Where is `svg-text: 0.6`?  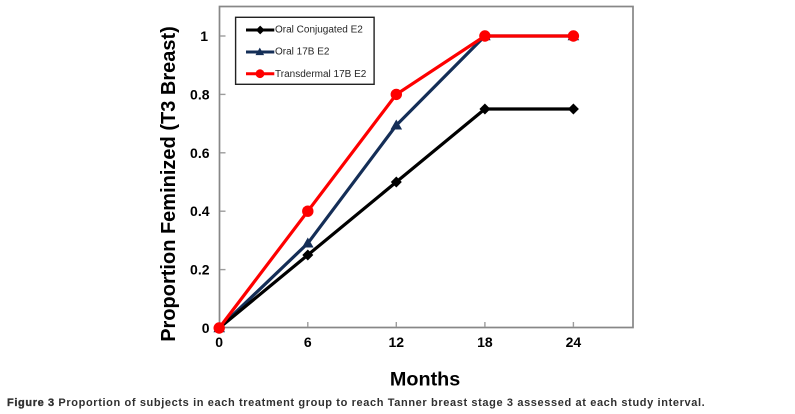 svg-text: 0.6 is located at coordinates (200, 153).